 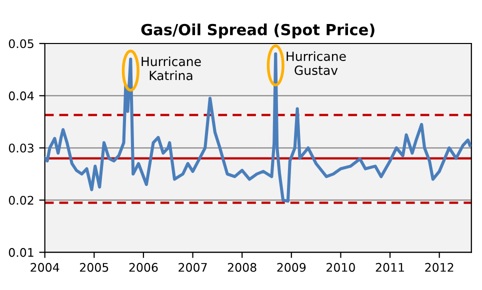 I want to click on annotation: Hurricane Katrina, so click(x=171, y=68).